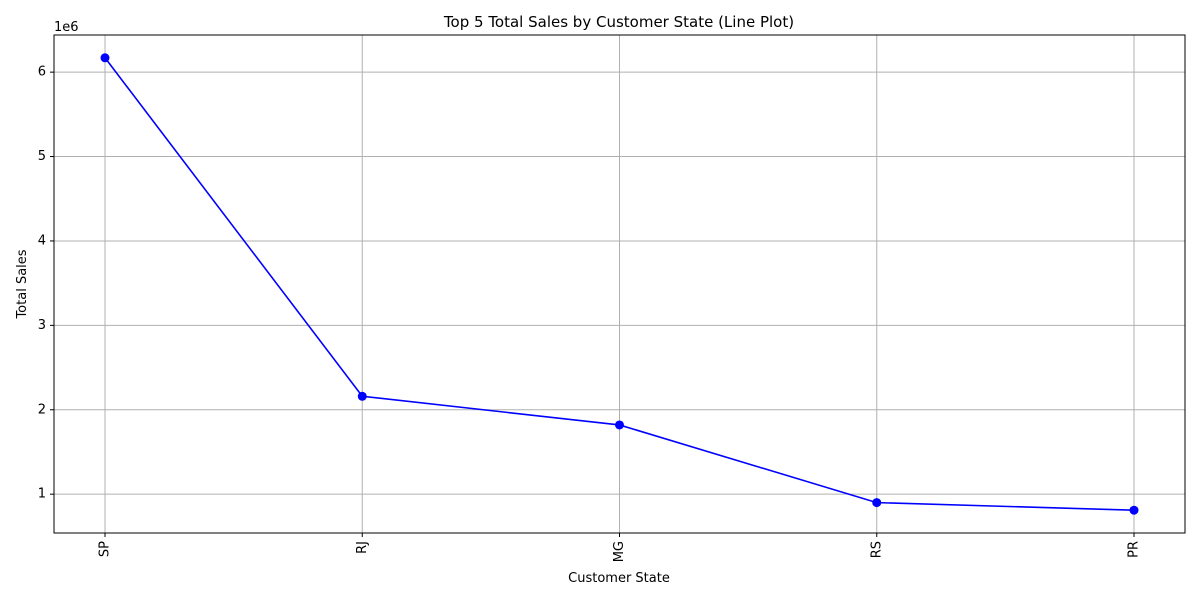 Image resolution: width=1200 pixels, height=600 pixels. What do you see at coordinates (42, 72) in the screenshot?
I see `y-tick-label: 6` at bounding box center [42, 72].